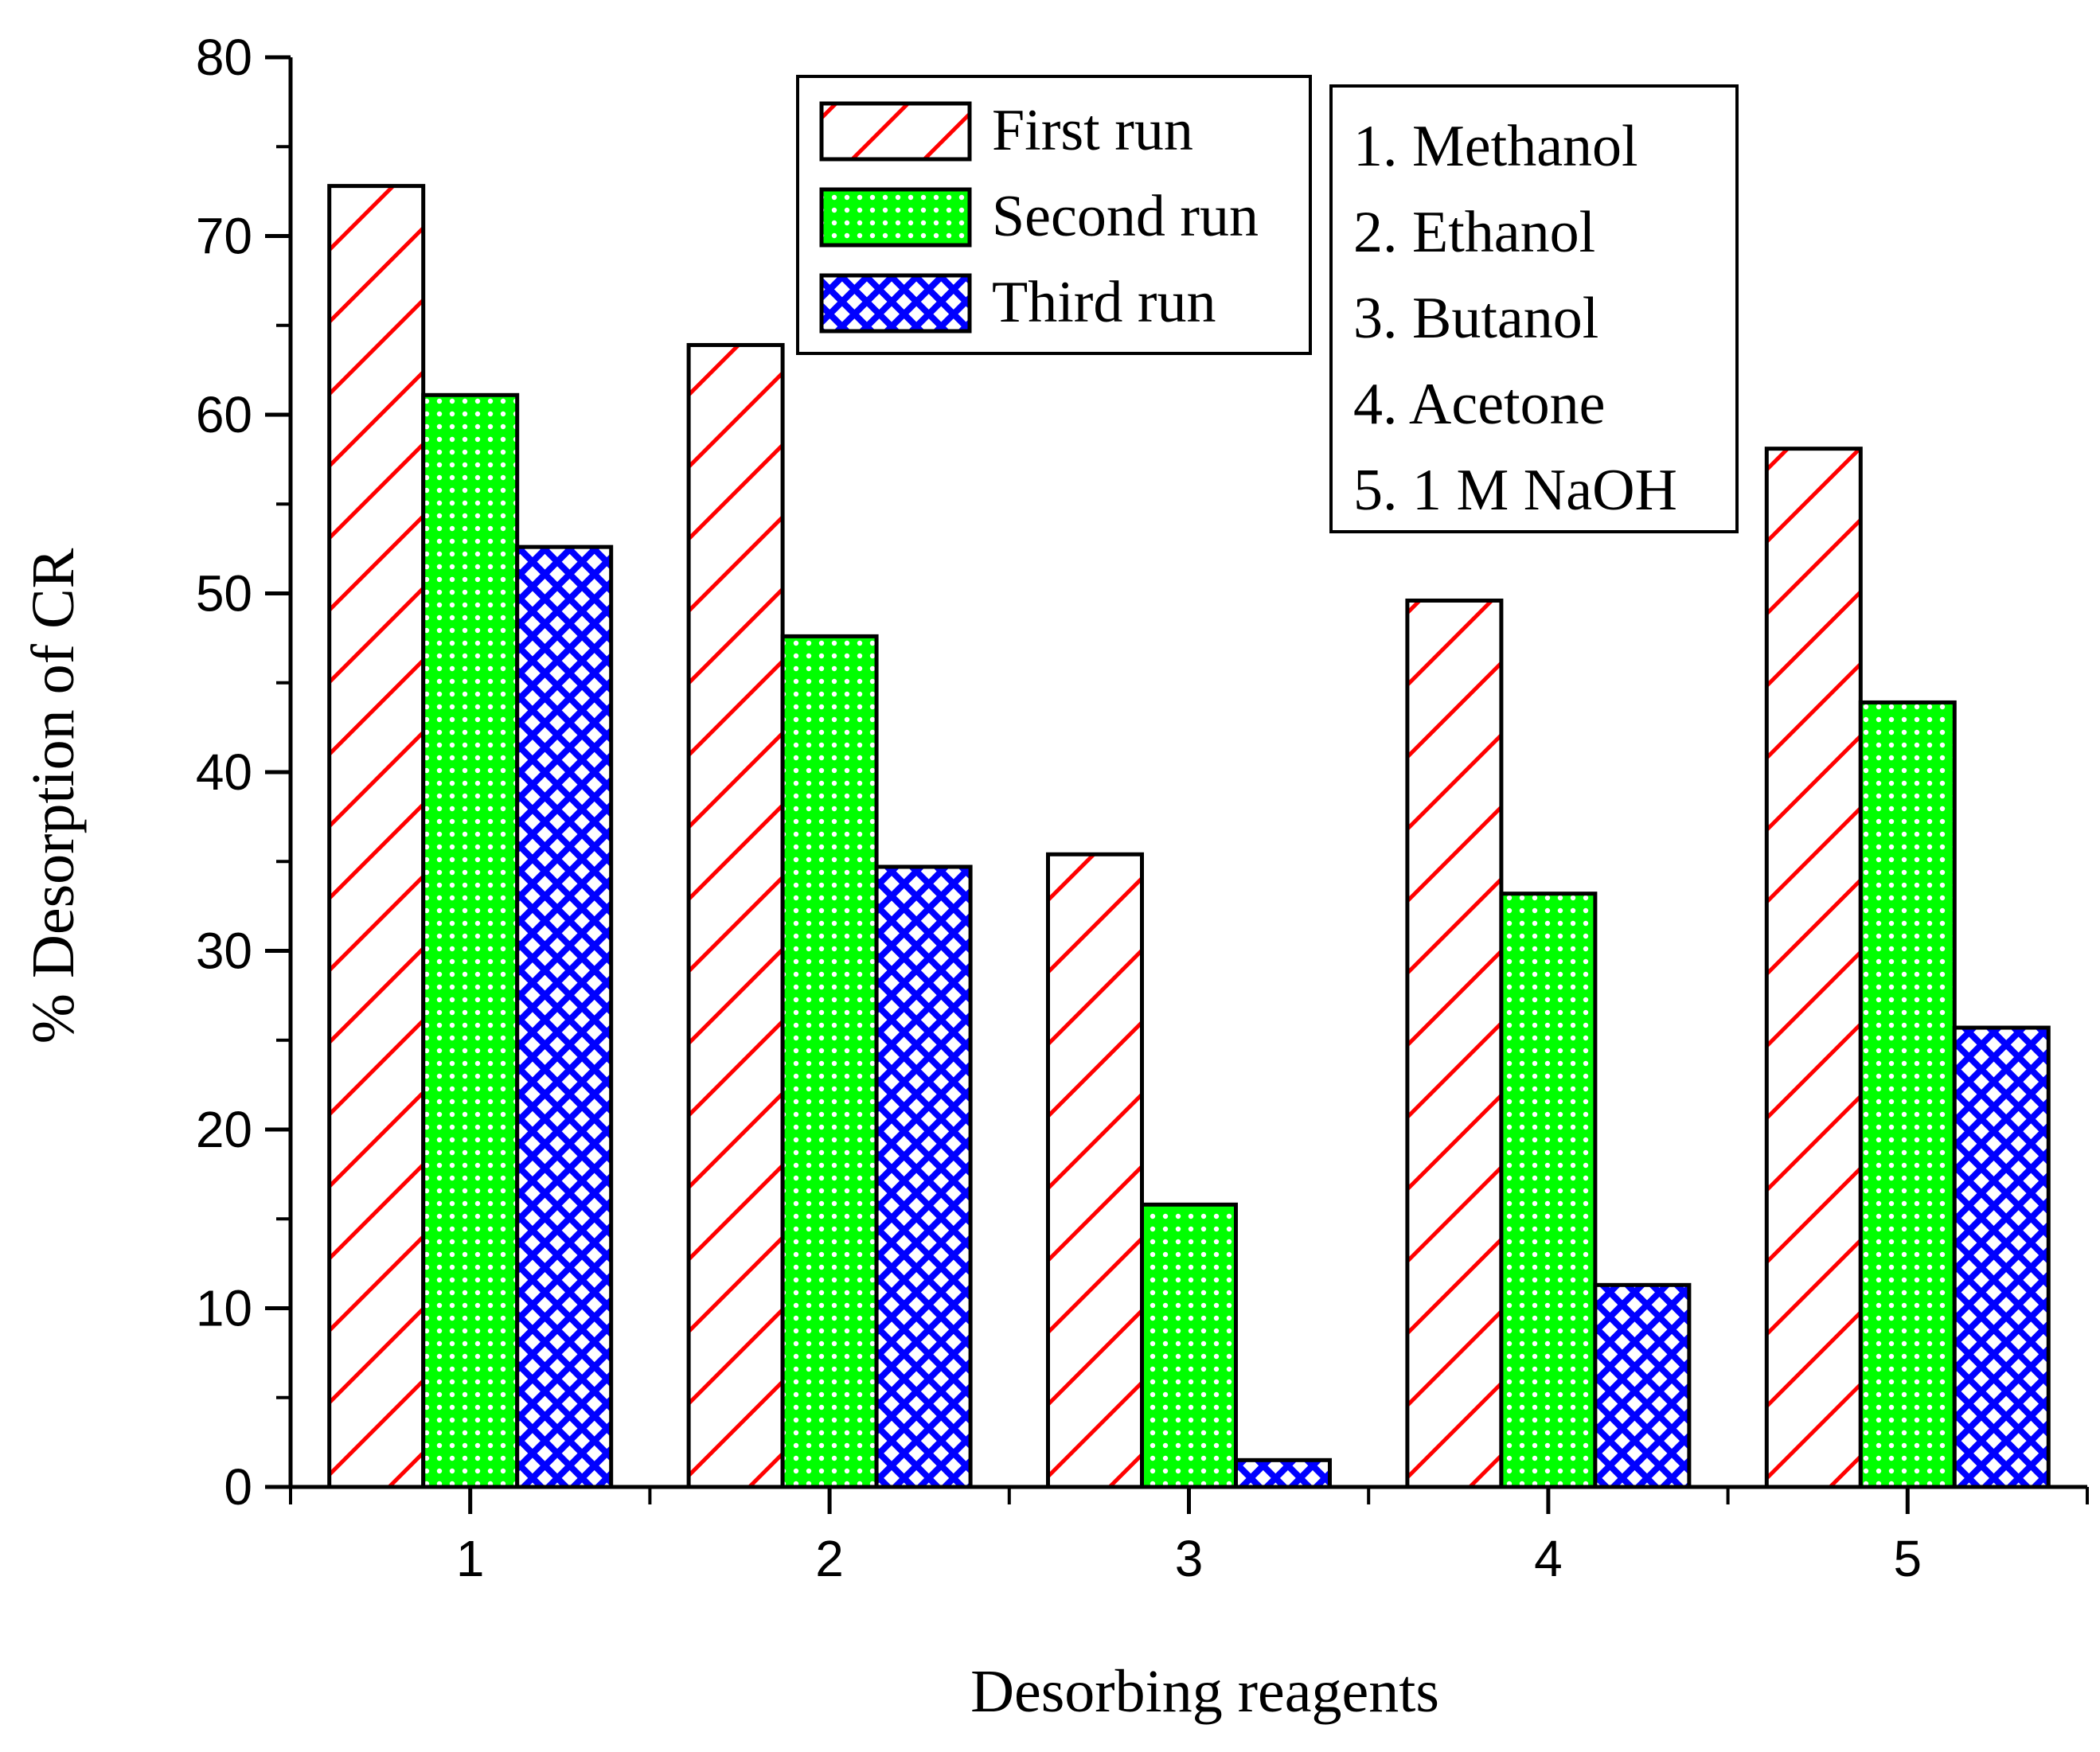 This screenshot has height=1752, width=2100. I want to click on legend-swatch-third-run, so click(895, 303).